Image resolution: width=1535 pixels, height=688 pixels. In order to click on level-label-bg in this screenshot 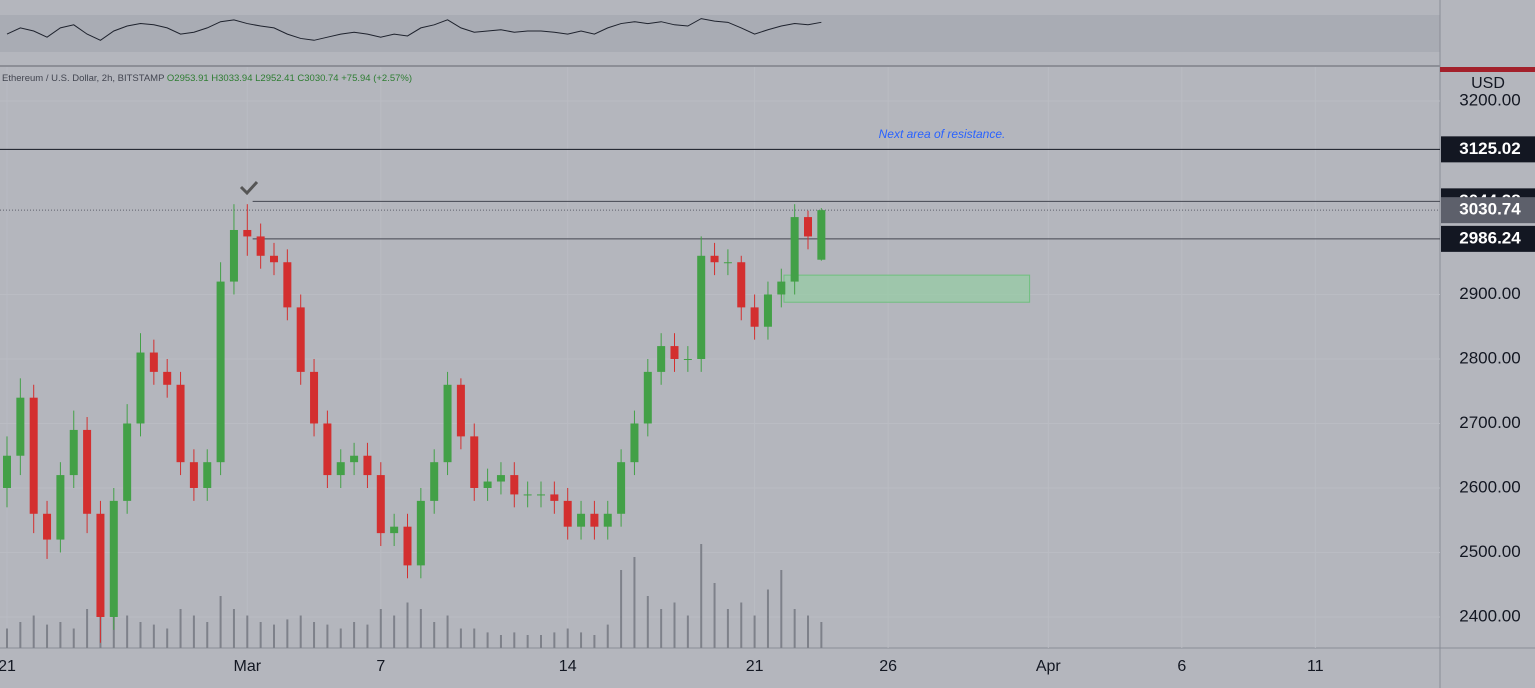, I will do `click(1488, 149)`.